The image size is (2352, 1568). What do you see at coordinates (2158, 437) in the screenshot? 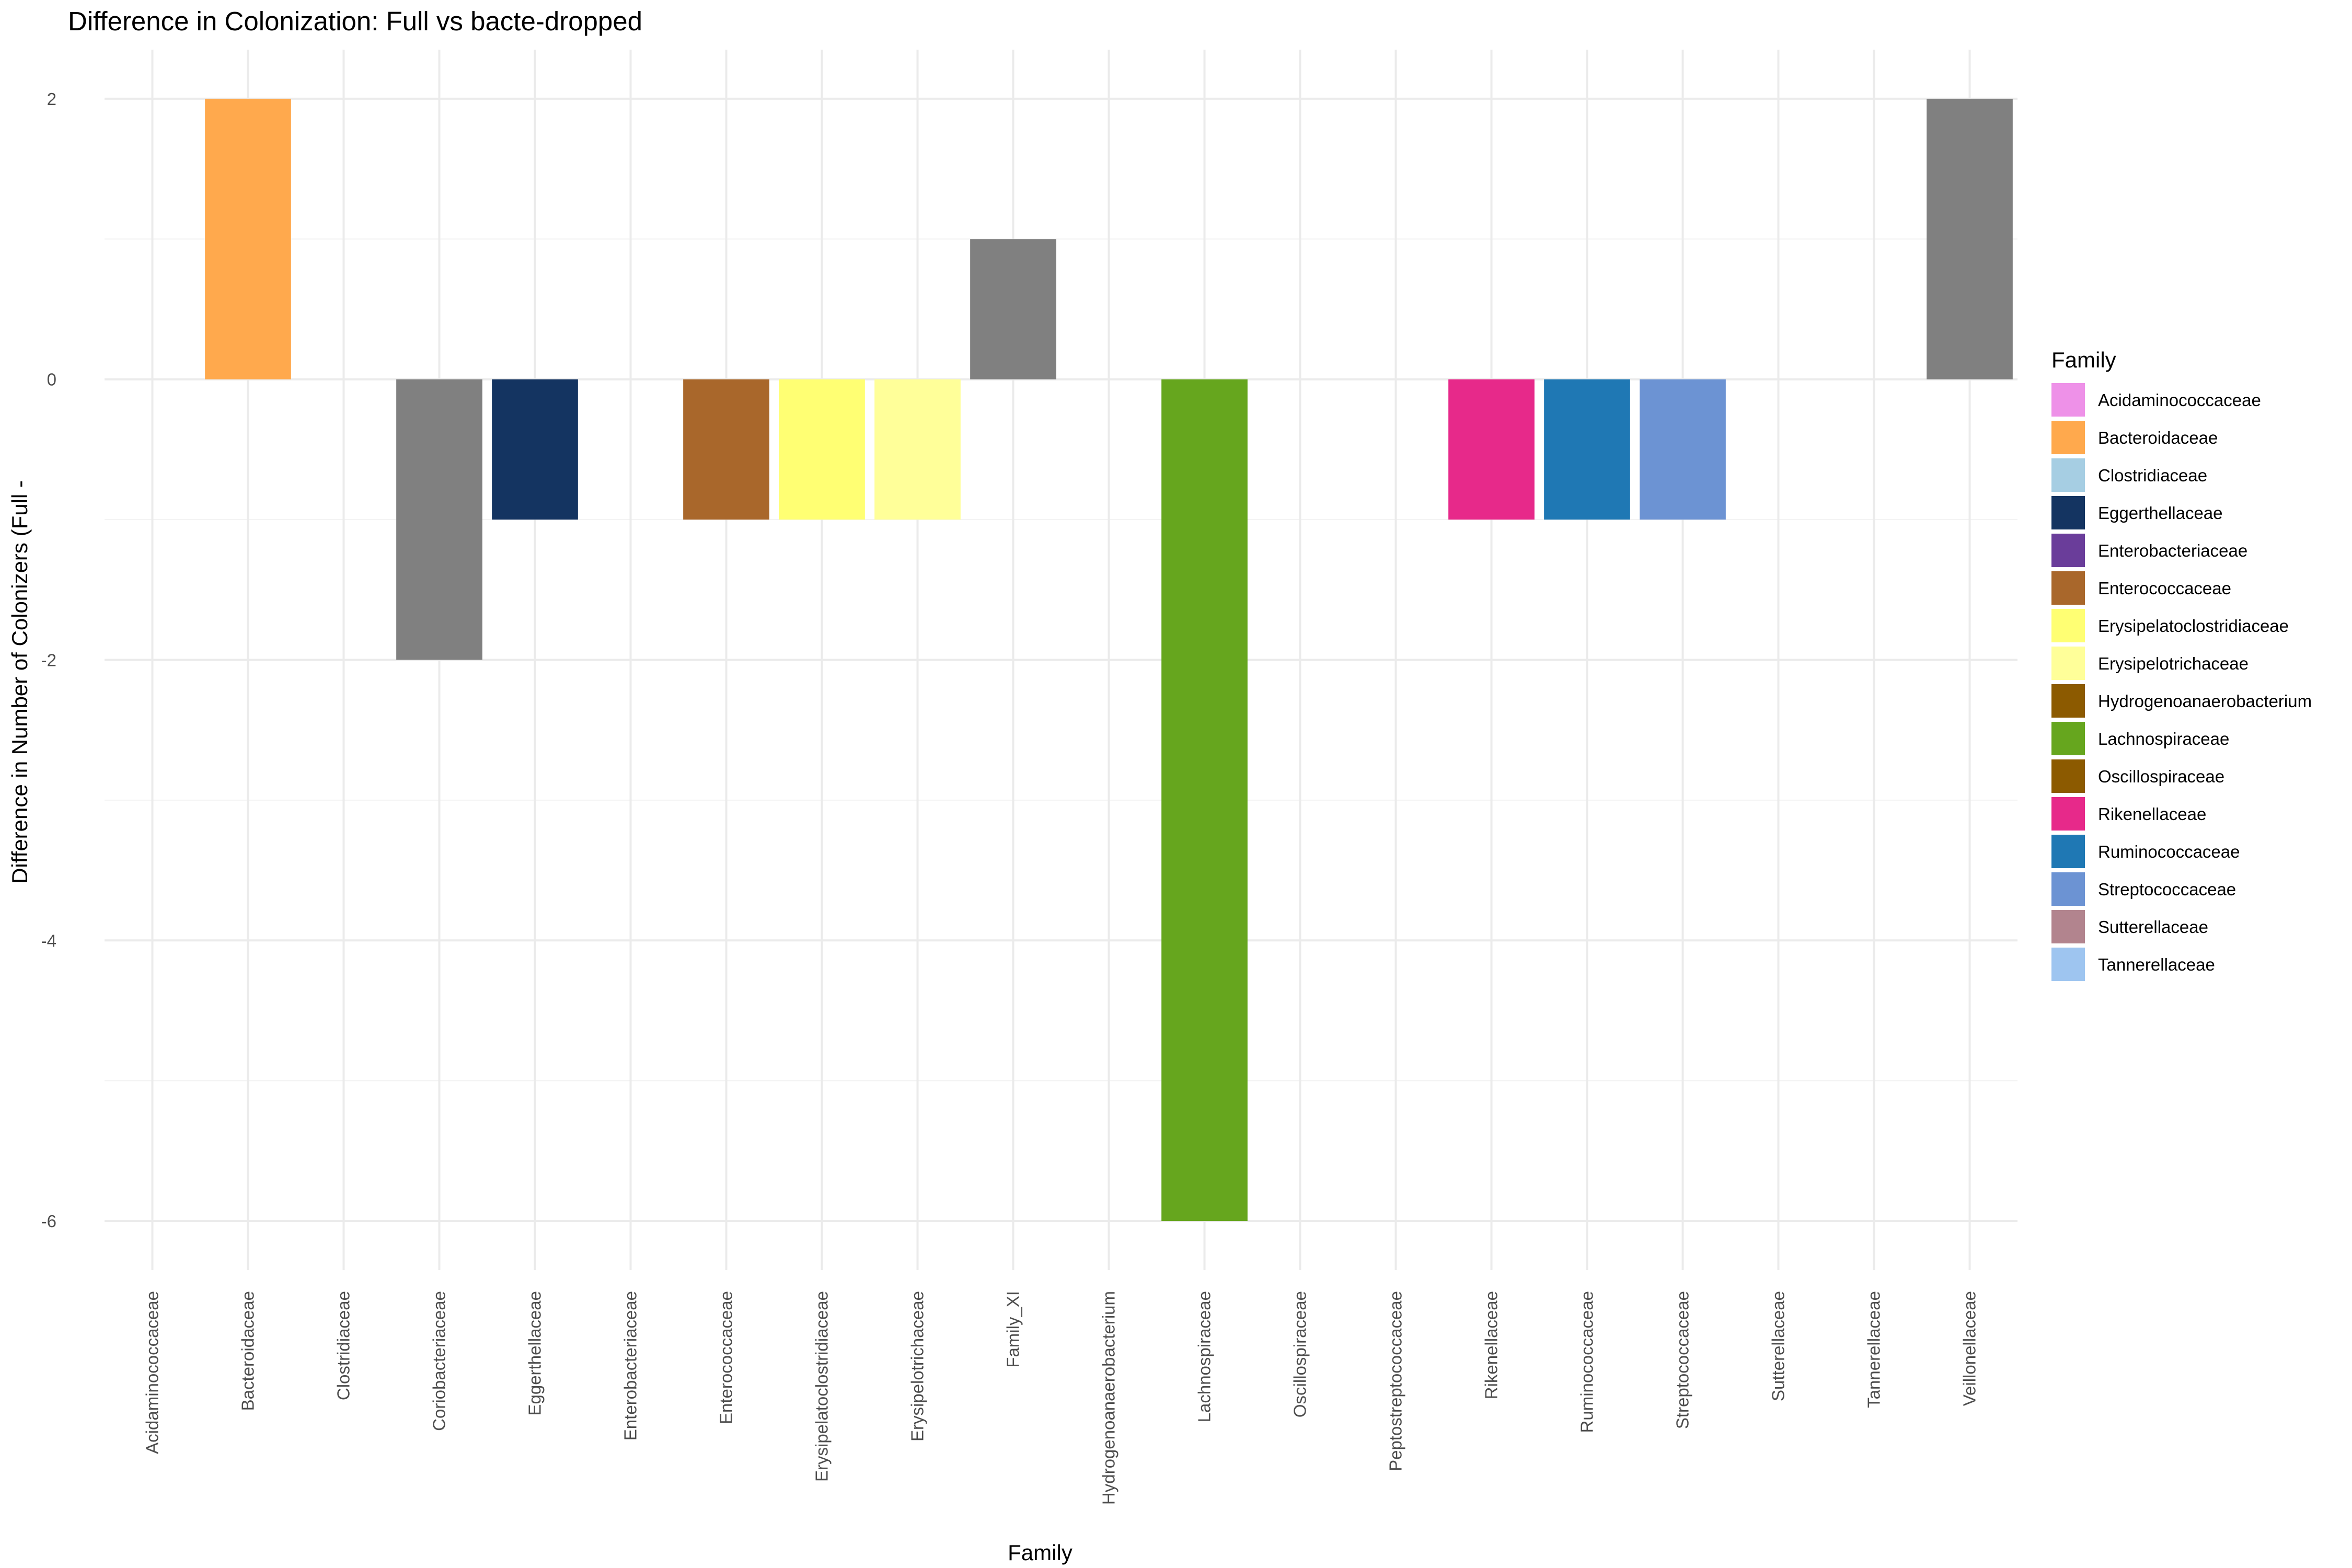
I see `legend-label-bacteroidaceae: Bacteroidaceae` at bounding box center [2158, 437].